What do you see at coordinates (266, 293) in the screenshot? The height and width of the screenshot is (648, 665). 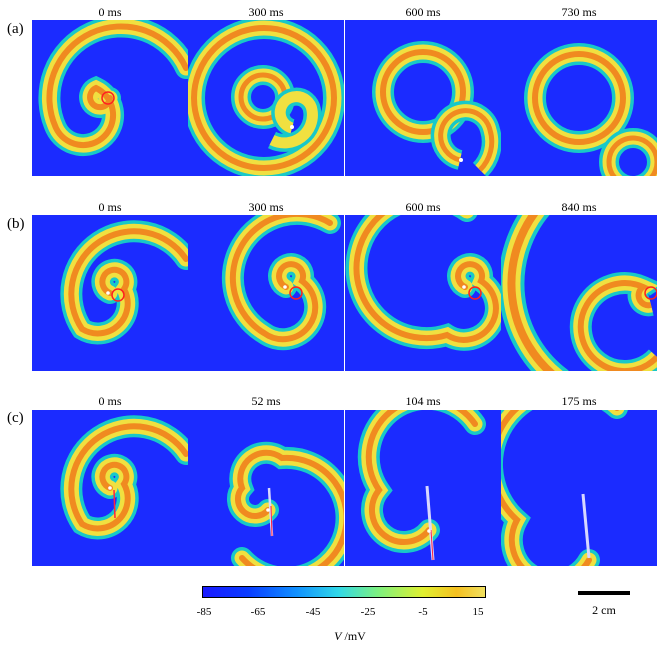 I see `panel-b2` at bounding box center [266, 293].